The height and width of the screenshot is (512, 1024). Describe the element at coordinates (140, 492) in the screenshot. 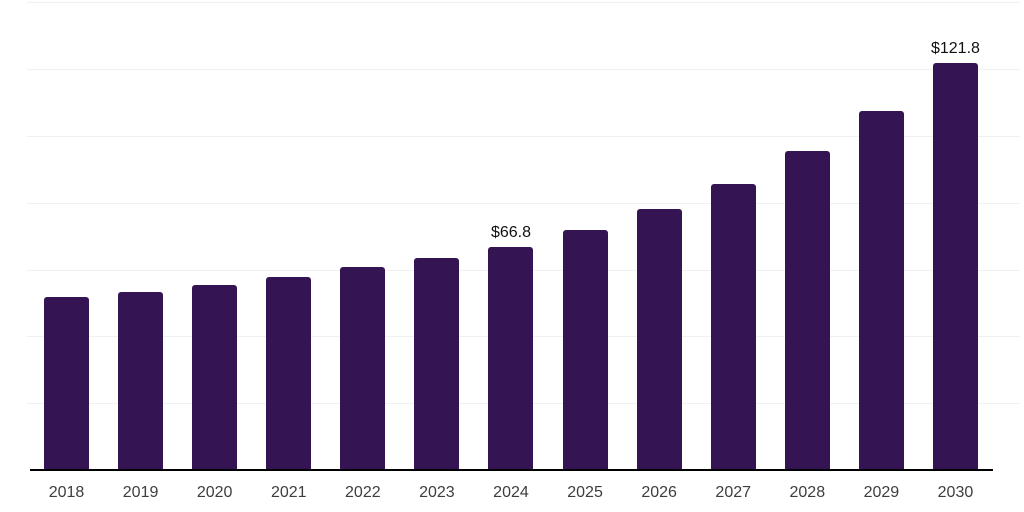

I see `tick-label-2019: 2019` at that location.